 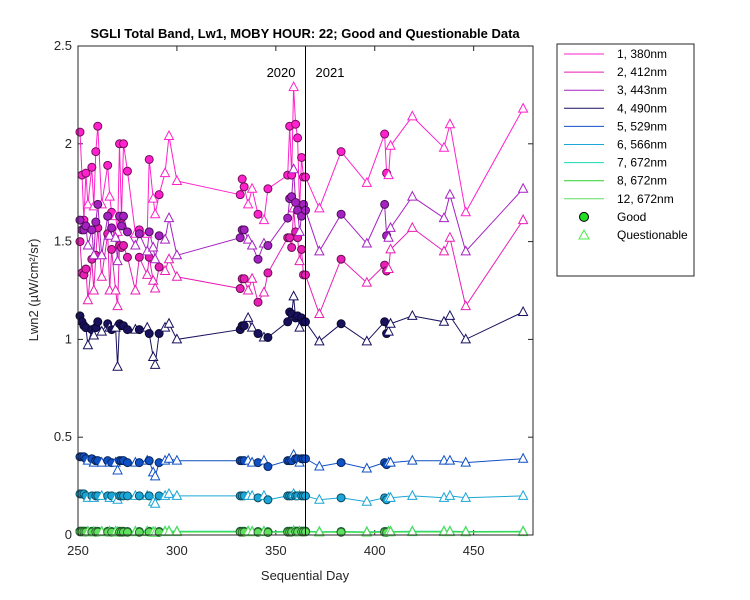 I want to click on y-tick-label: 2.5, so click(x=63, y=45).